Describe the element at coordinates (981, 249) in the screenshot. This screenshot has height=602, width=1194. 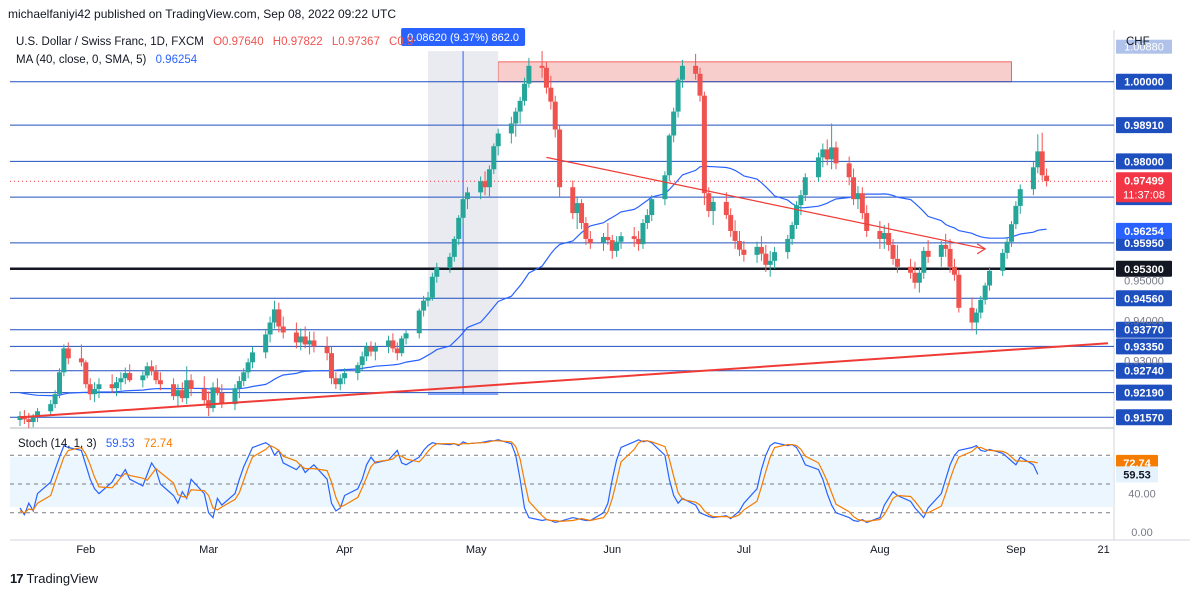
I see `trend-arrow-head` at that location.